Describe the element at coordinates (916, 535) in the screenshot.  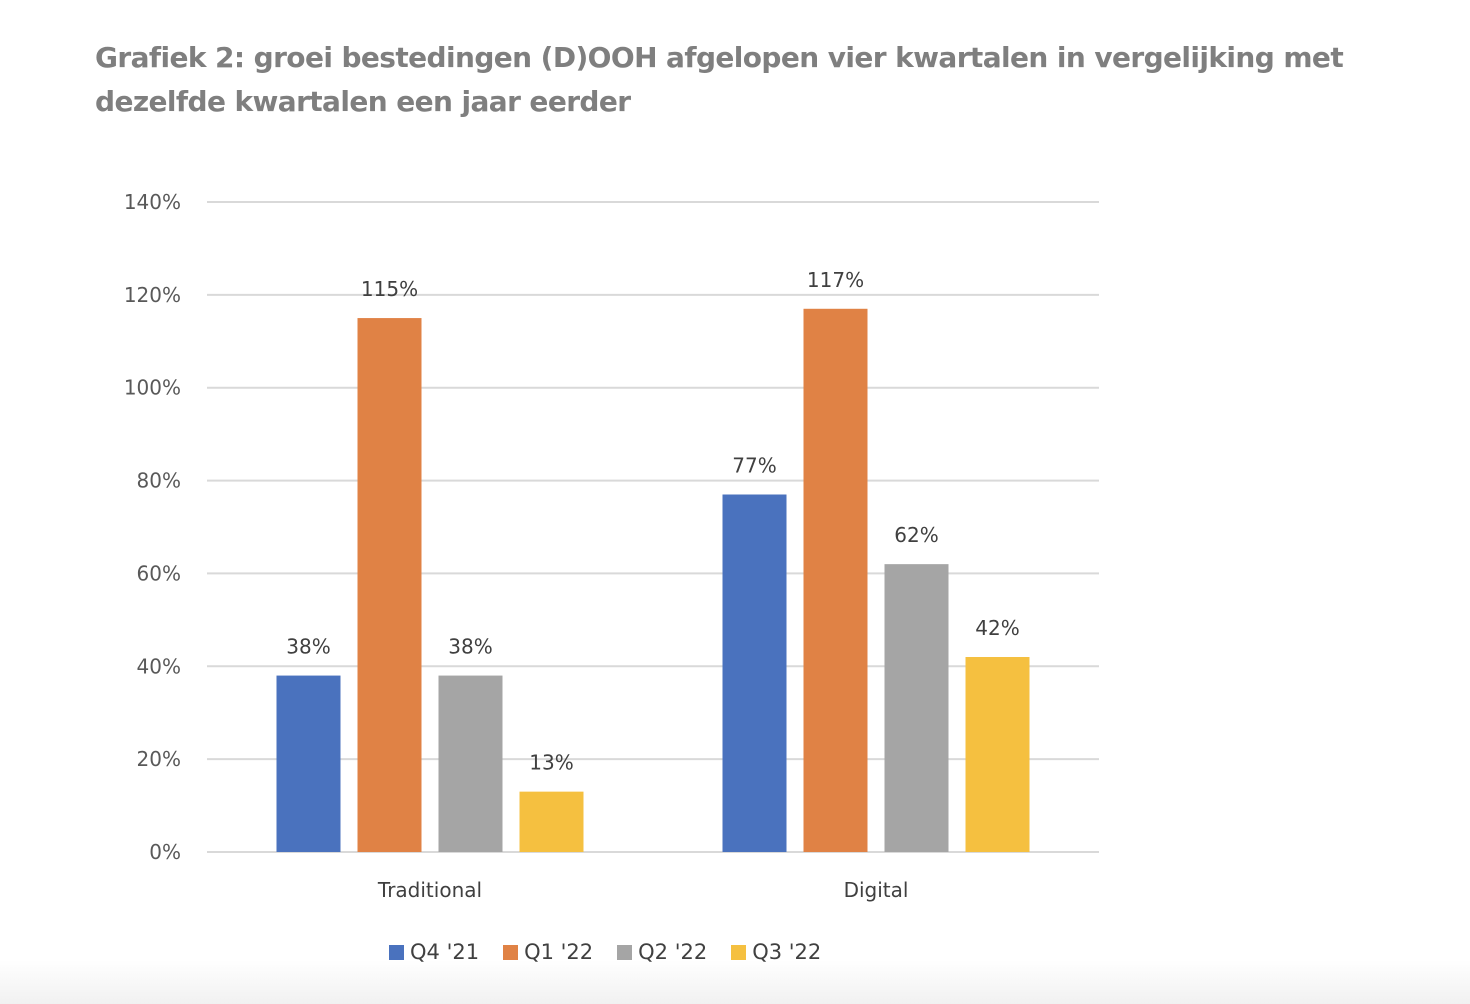
I see `data-label: 62%` at that location.